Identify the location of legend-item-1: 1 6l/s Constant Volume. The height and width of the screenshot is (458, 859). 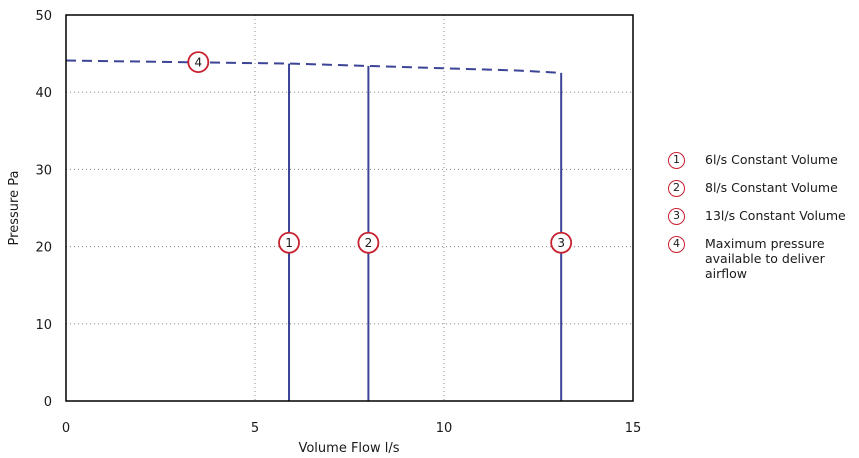
(763, 160).